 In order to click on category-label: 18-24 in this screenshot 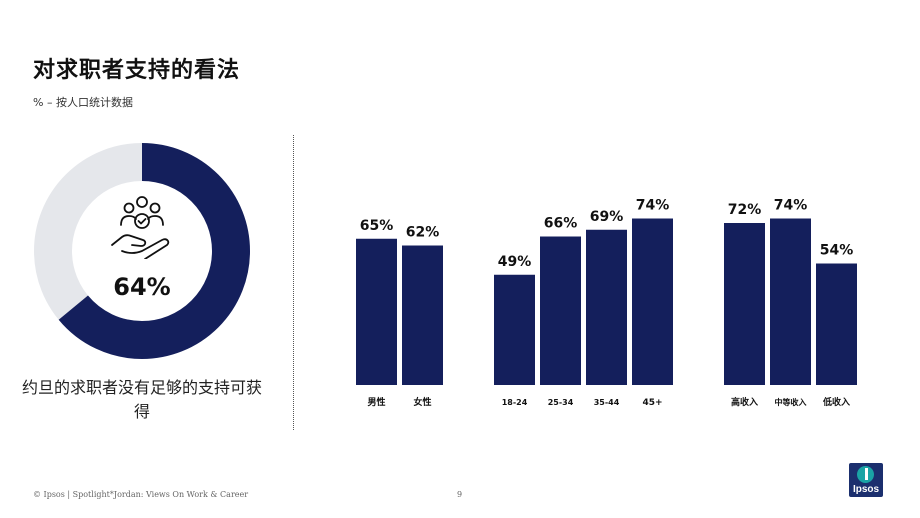, I will do `click(515, 402)`.